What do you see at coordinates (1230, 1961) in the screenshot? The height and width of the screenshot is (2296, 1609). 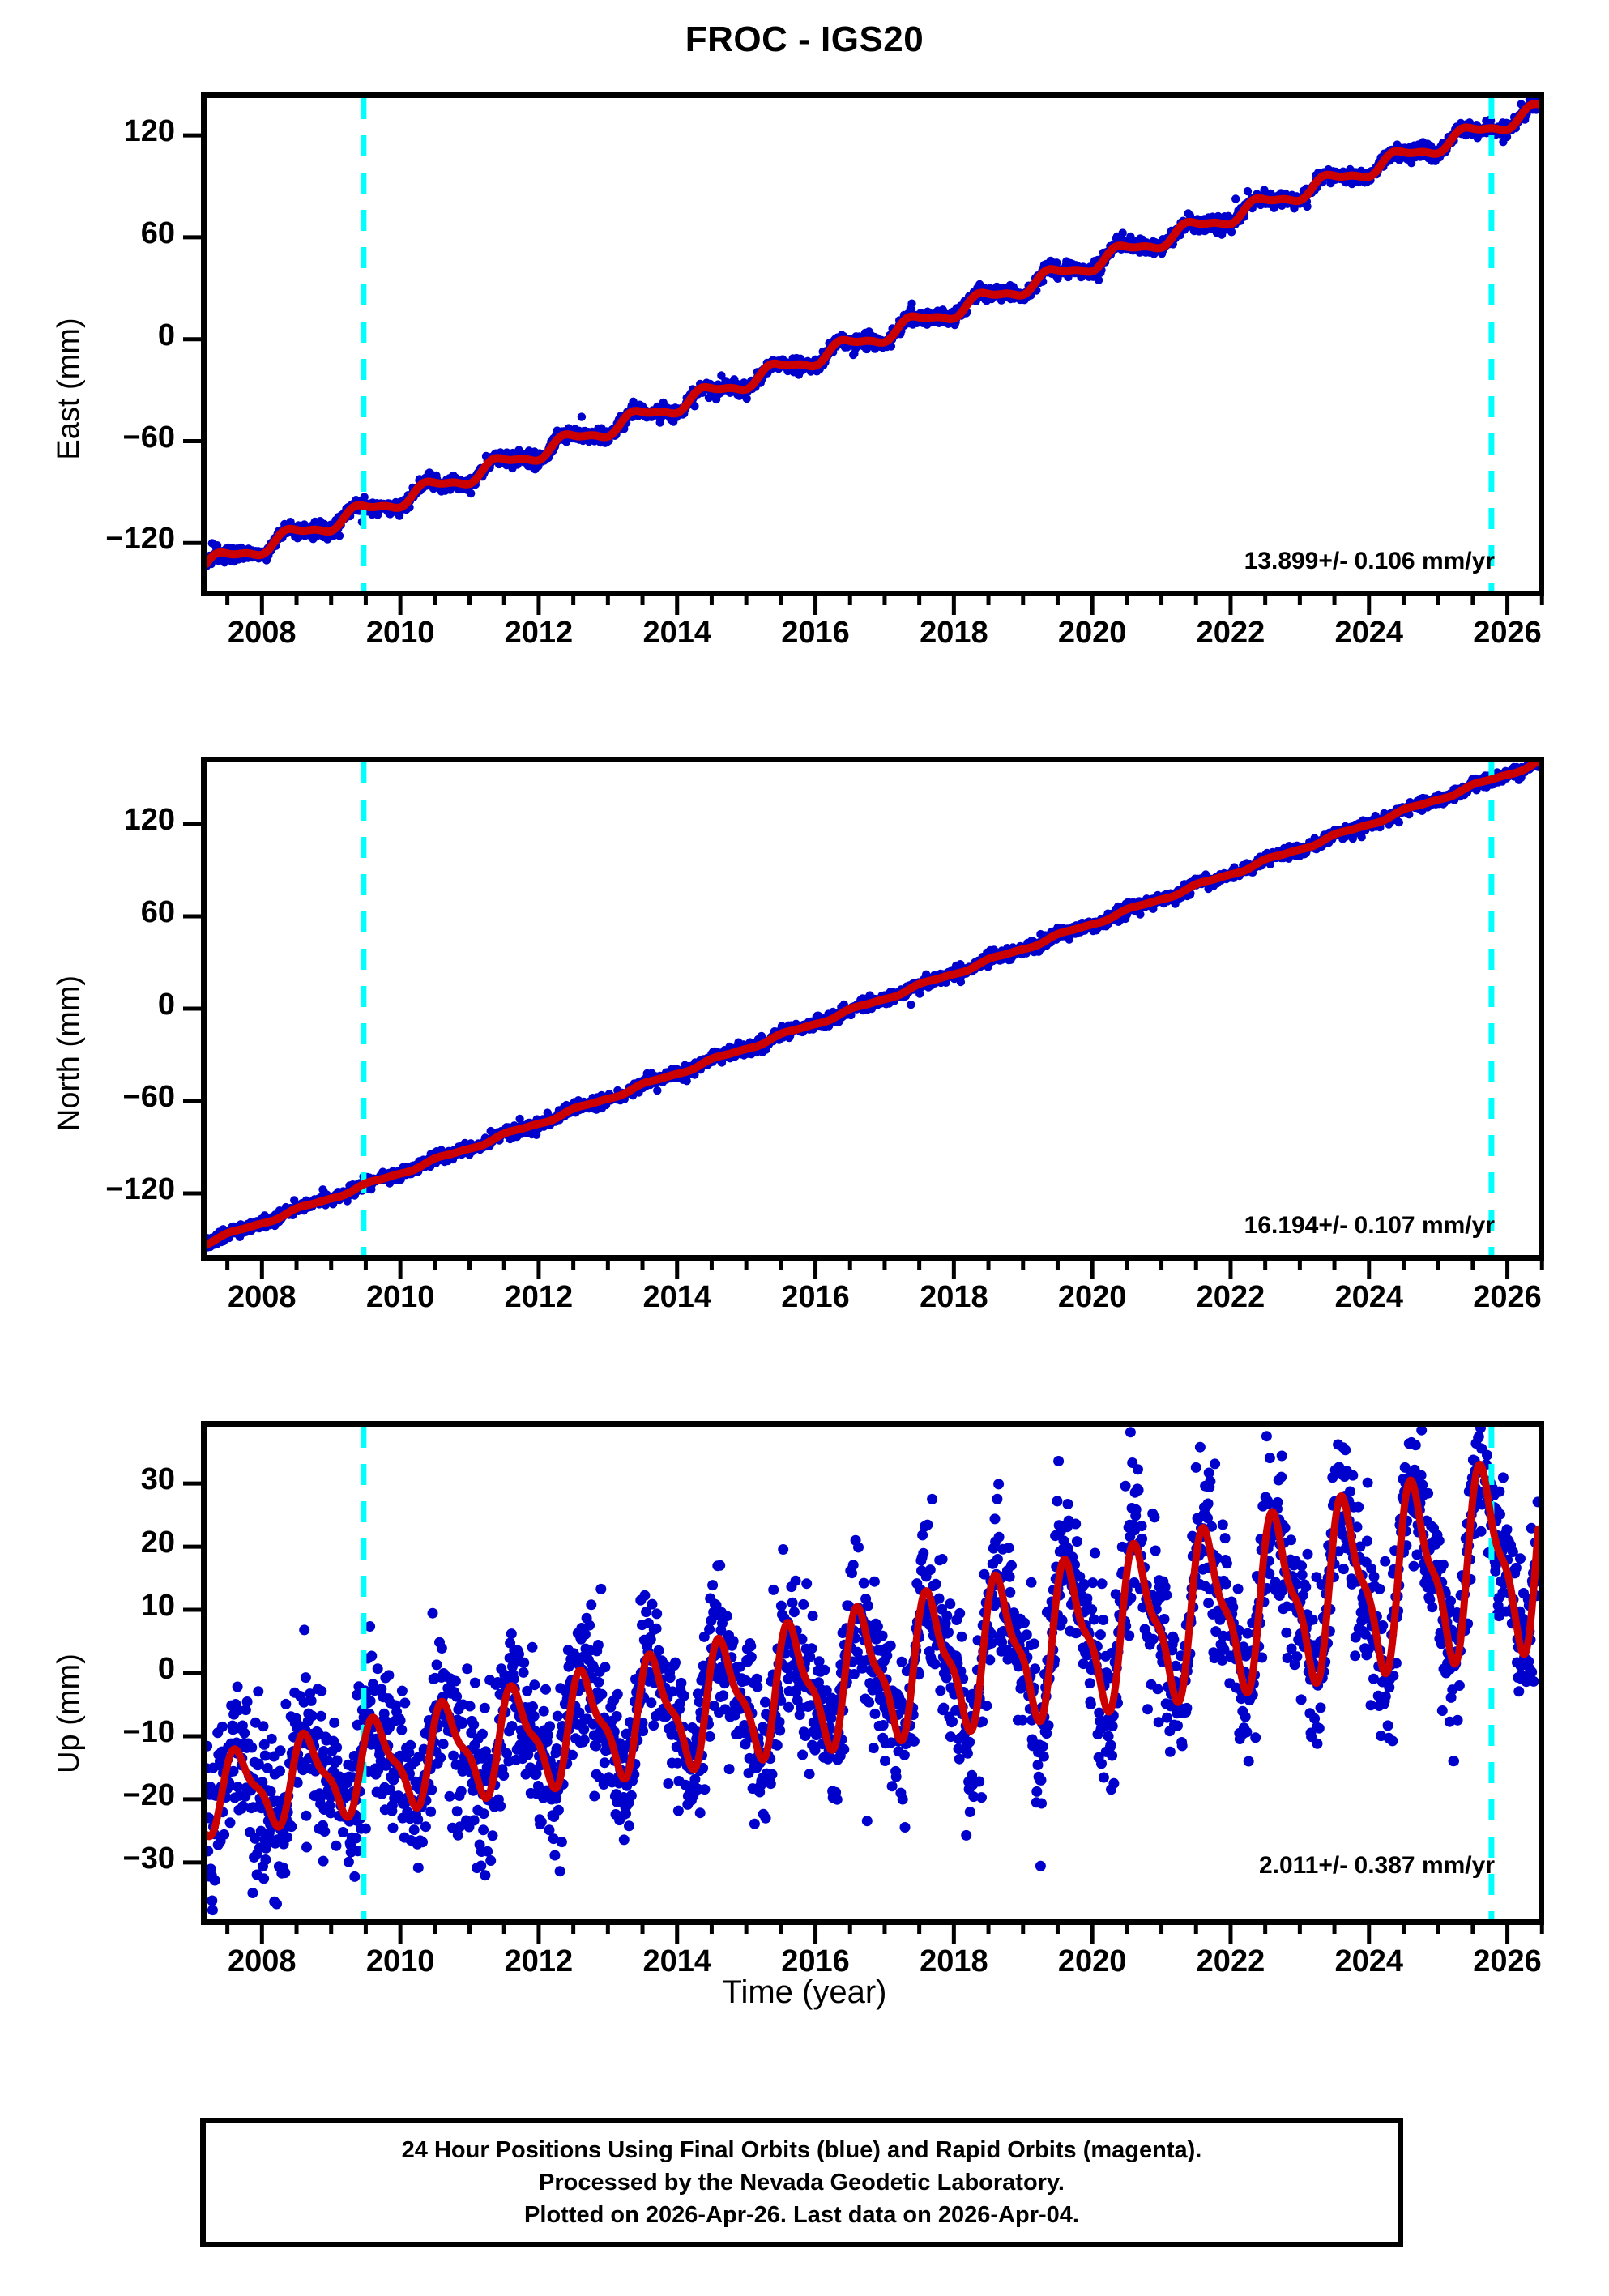 I see `xtick-up-2022: 2022` at bounding box center [1230, 1961].